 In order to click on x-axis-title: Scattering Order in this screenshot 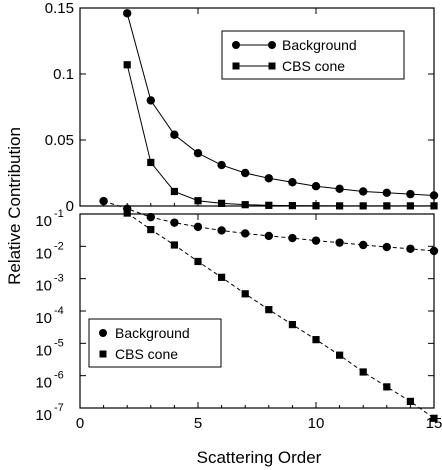, I will do `click(259, 457)`.